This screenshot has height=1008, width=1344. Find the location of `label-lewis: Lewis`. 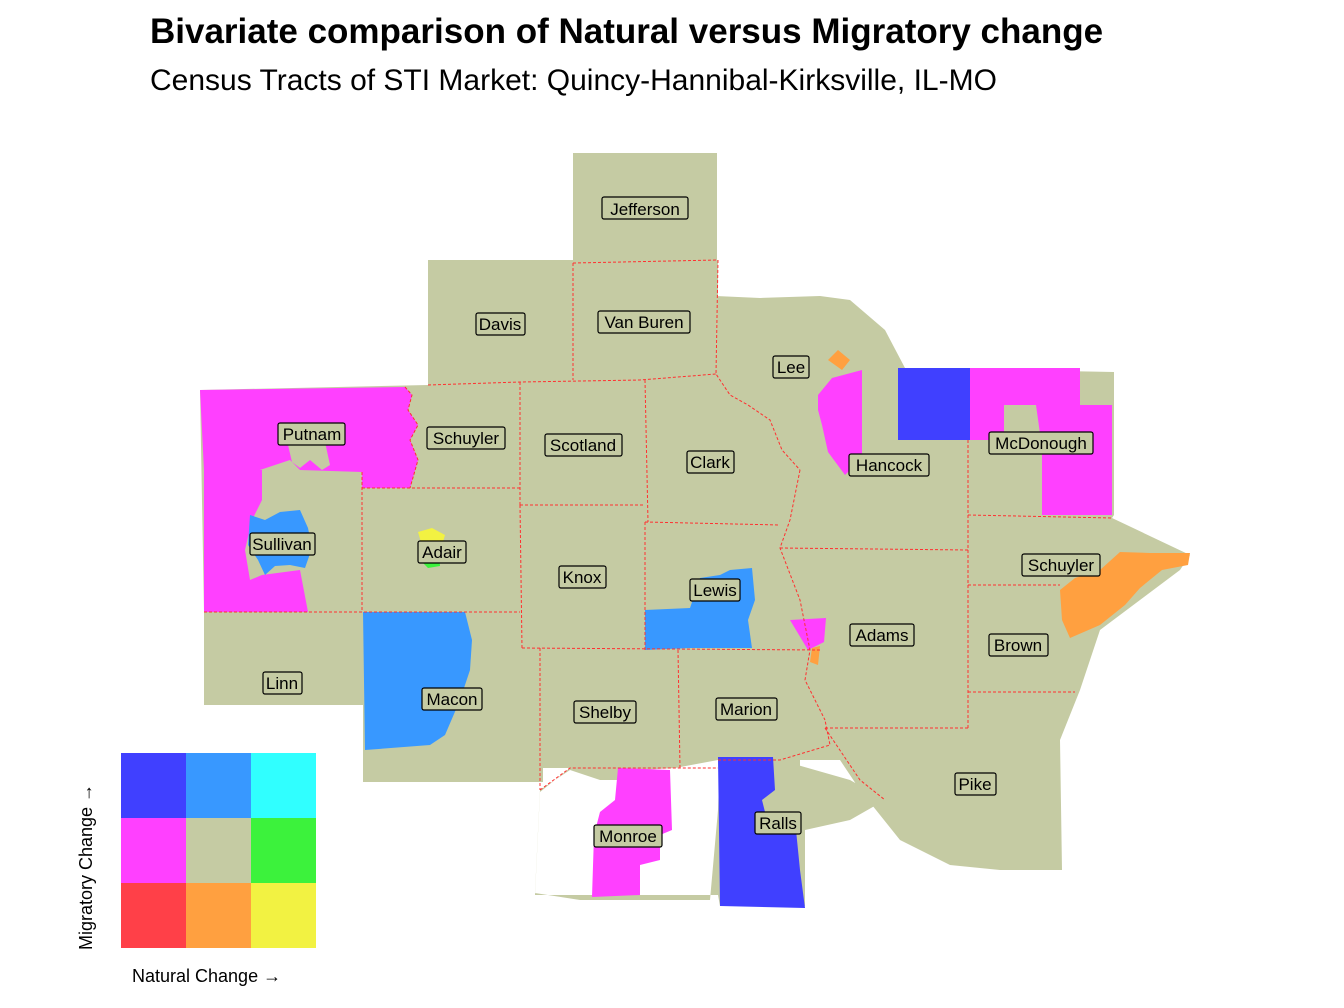

label-lewis: Lewis is located at coordinates (715, 590).